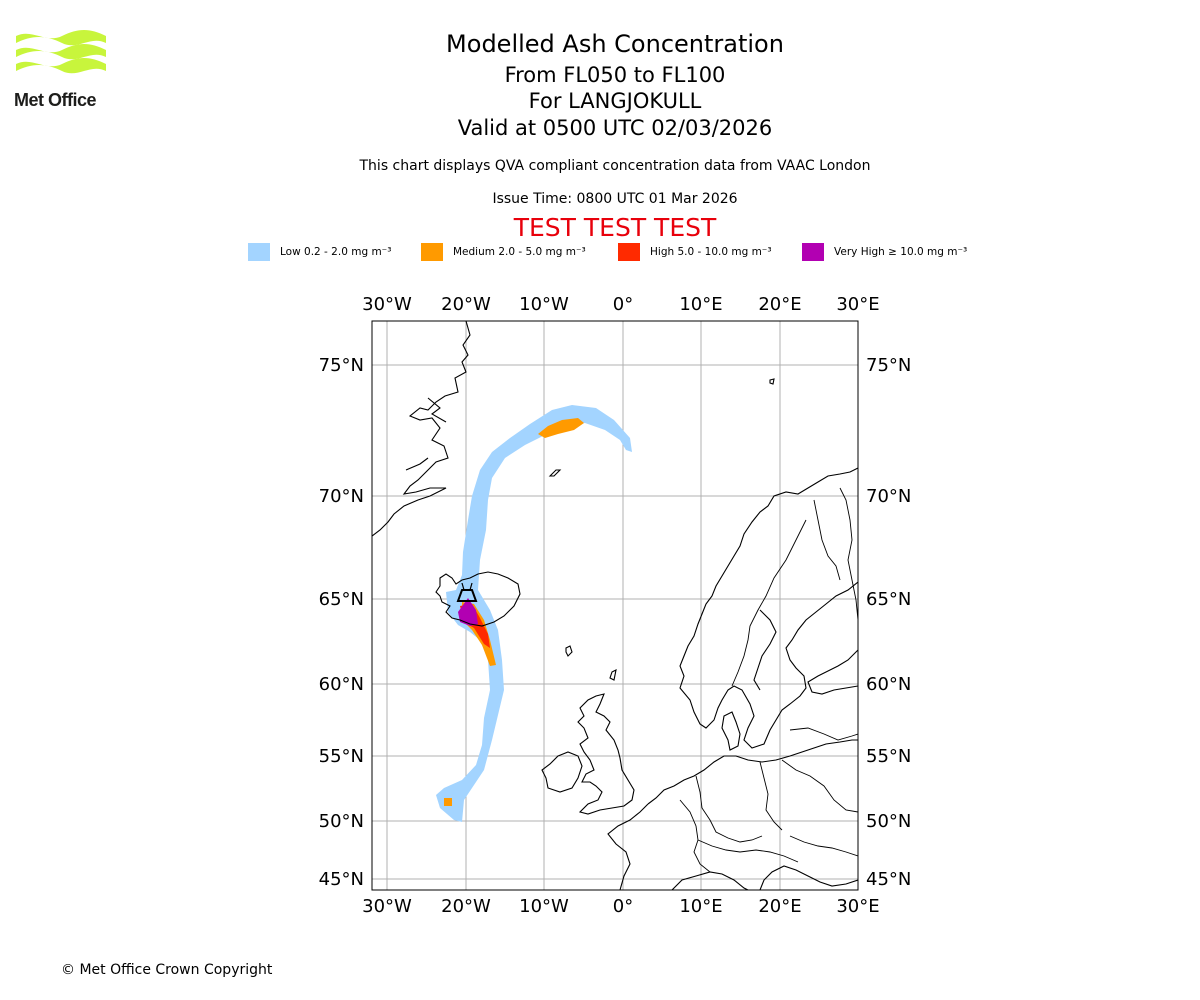  I want to click on coast-shetland, so click(613, 675).